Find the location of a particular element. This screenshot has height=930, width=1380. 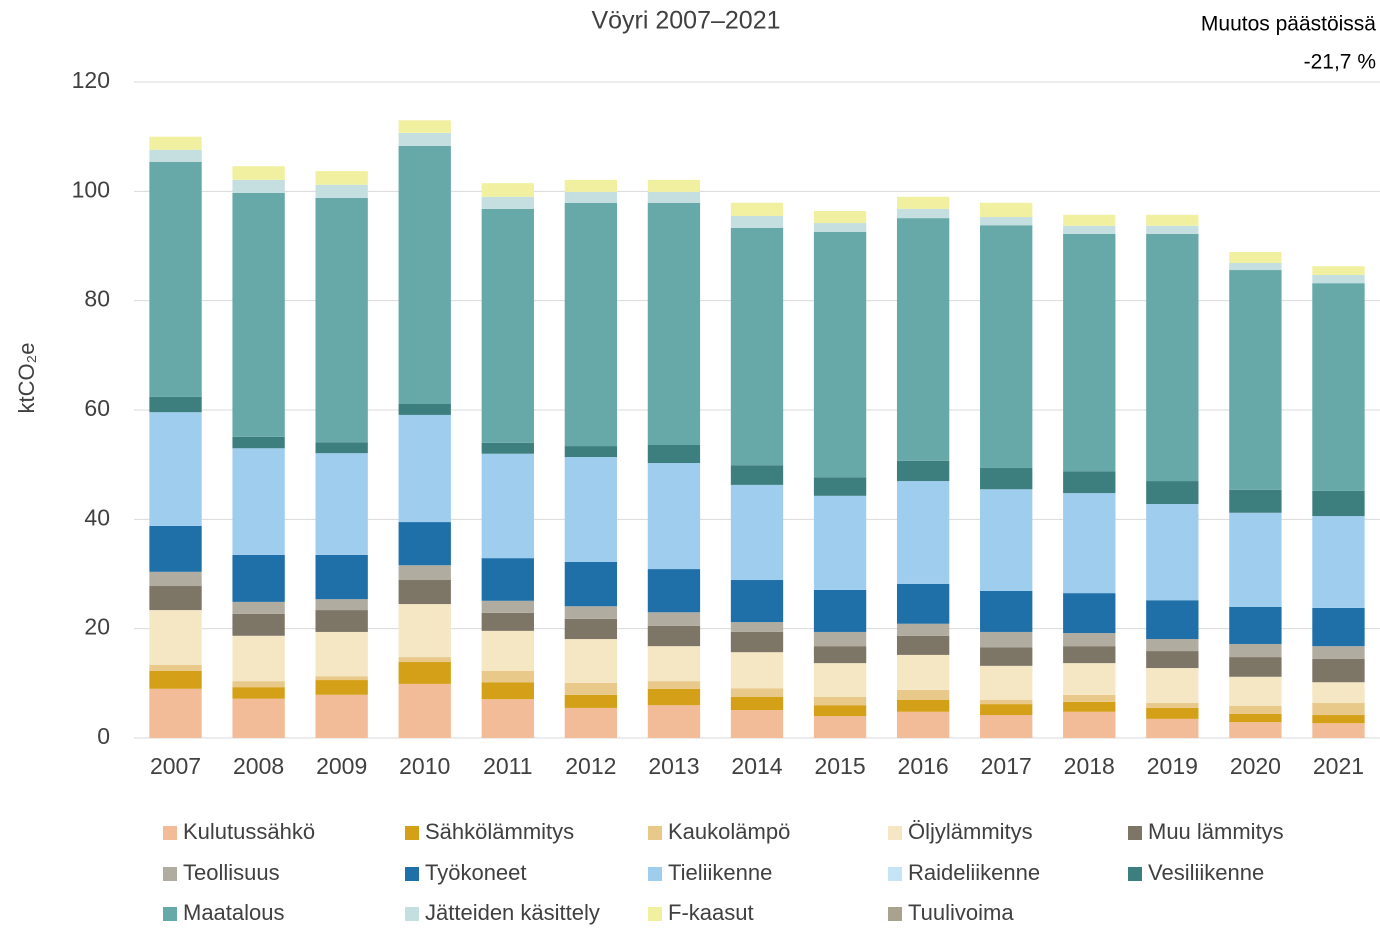

x-tick-label: 2016 is located at coordinates (923, 766).